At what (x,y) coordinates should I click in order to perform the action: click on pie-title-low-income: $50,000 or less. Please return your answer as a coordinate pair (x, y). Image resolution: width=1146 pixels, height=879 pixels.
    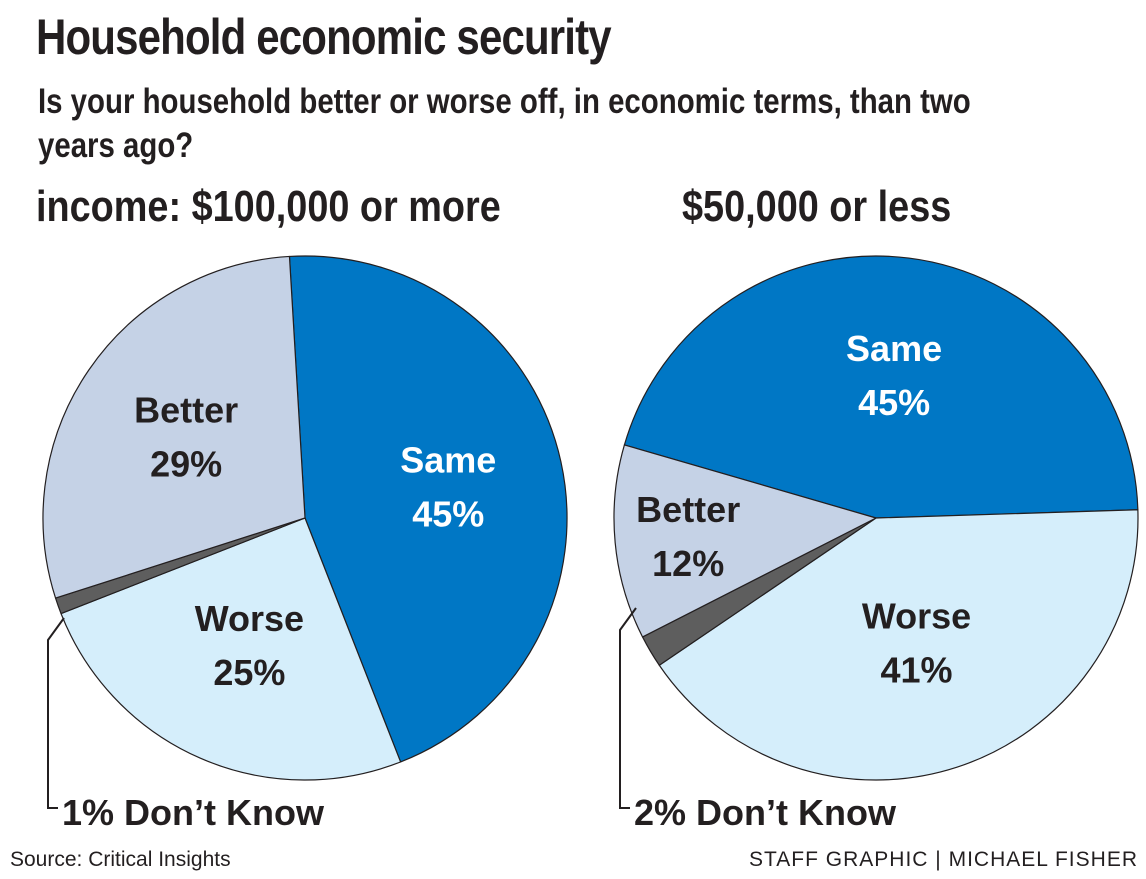
    Looking at the image, I should click on (817, 206).